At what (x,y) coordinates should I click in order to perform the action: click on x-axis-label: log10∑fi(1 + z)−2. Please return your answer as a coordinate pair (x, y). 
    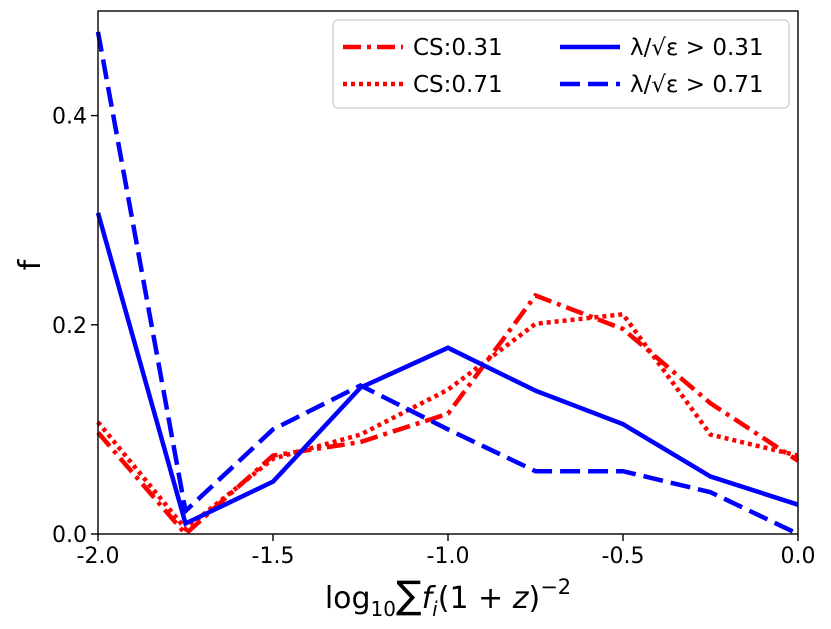
    Looking at the image, I should click on (448, 597).